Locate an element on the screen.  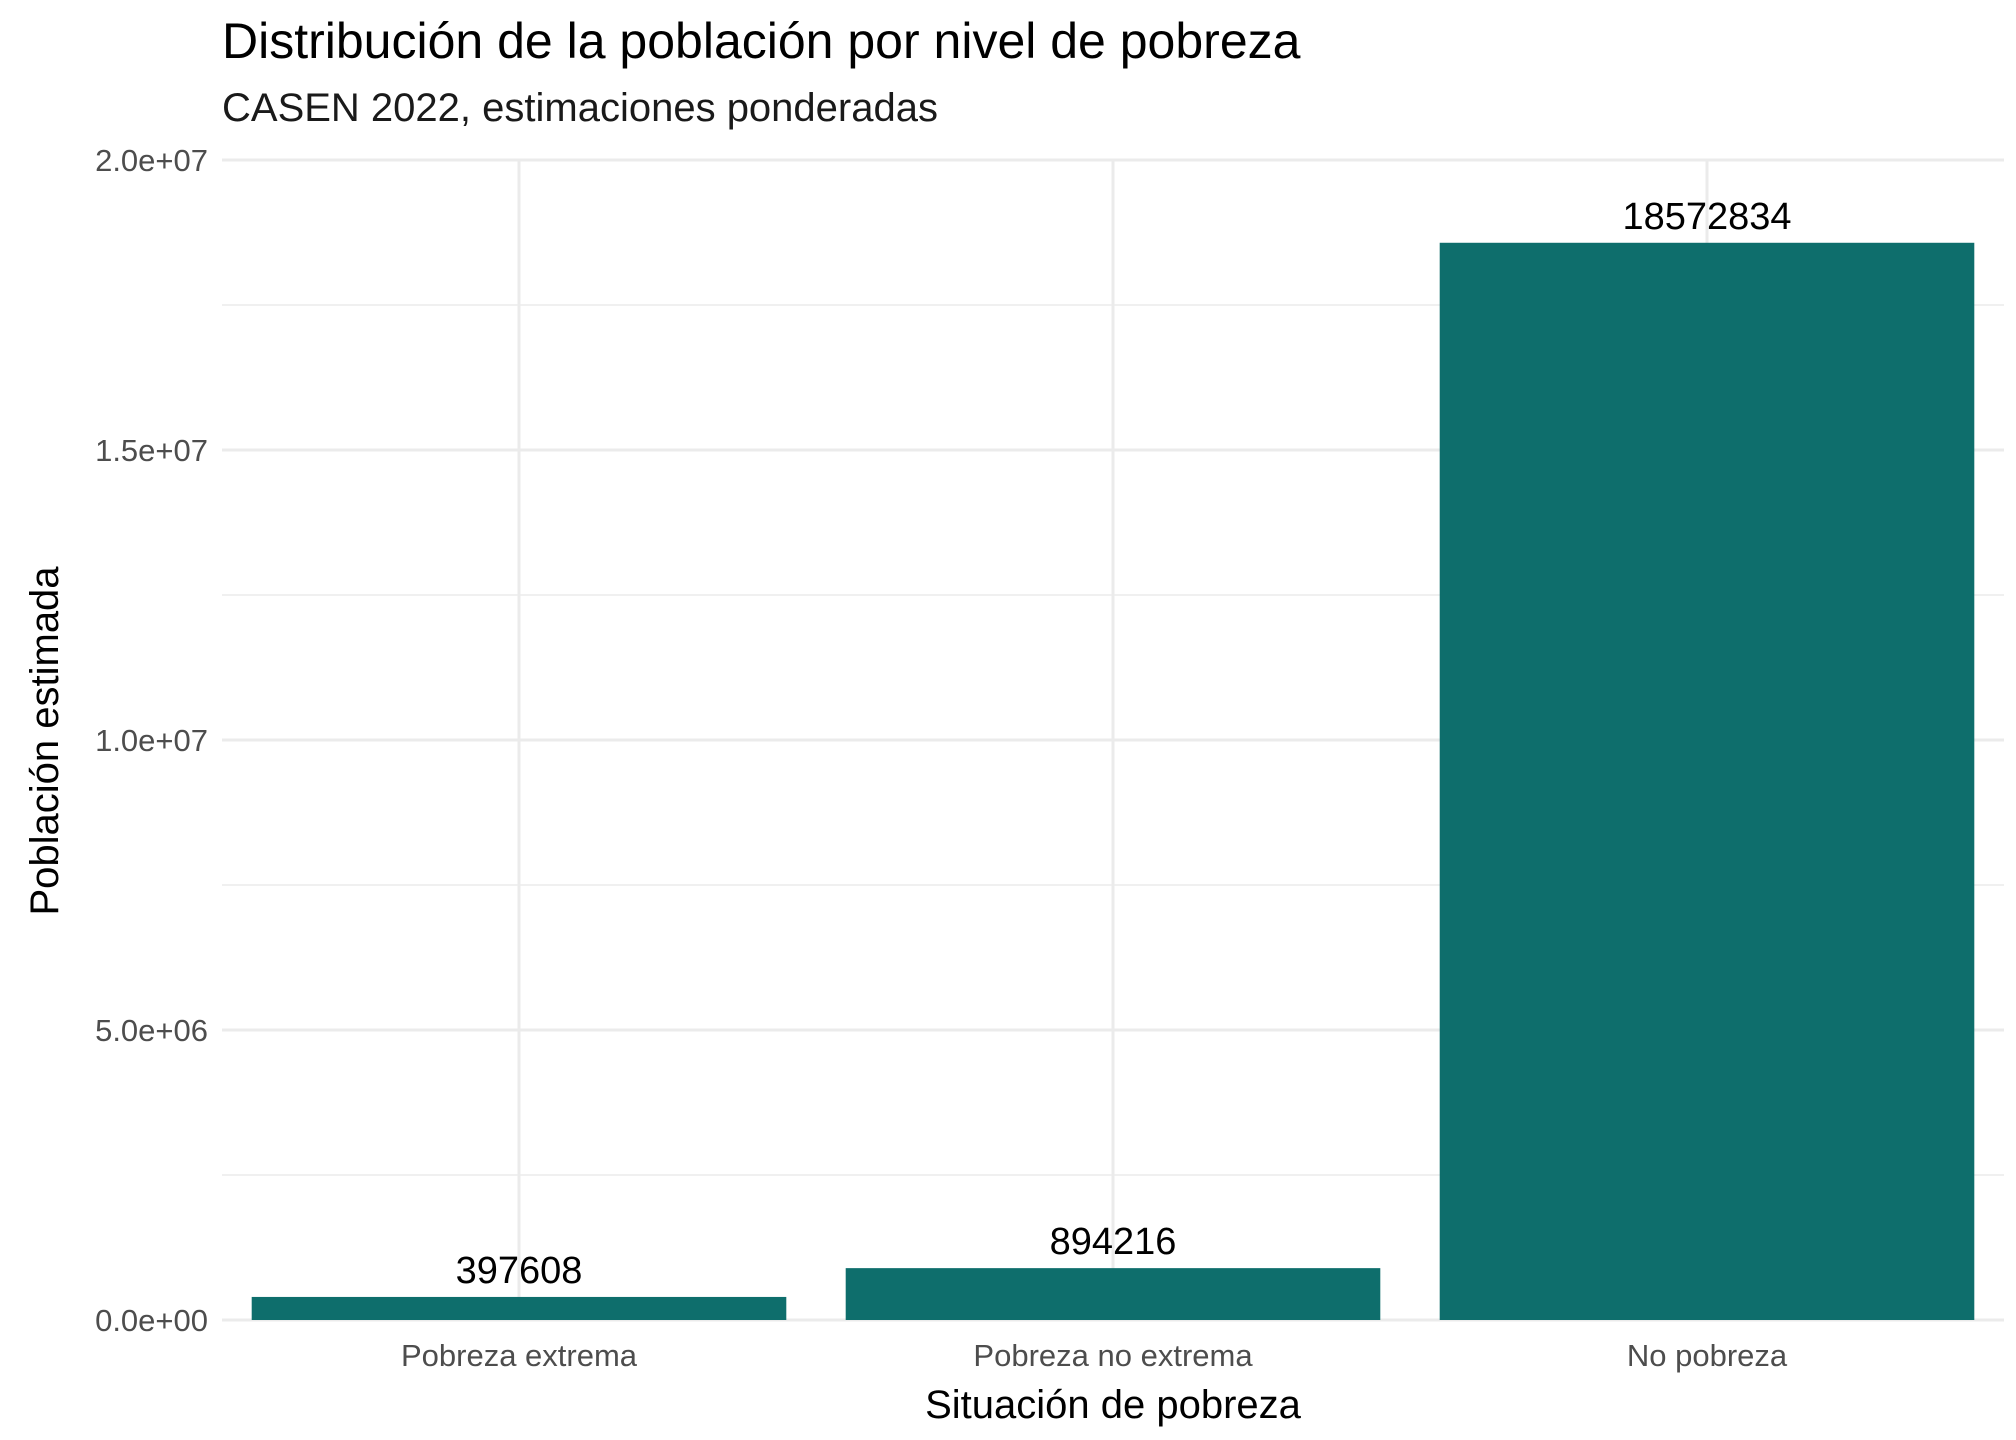
y-tick-label: 0.0e+00 is located at coordinates (151, 1320).